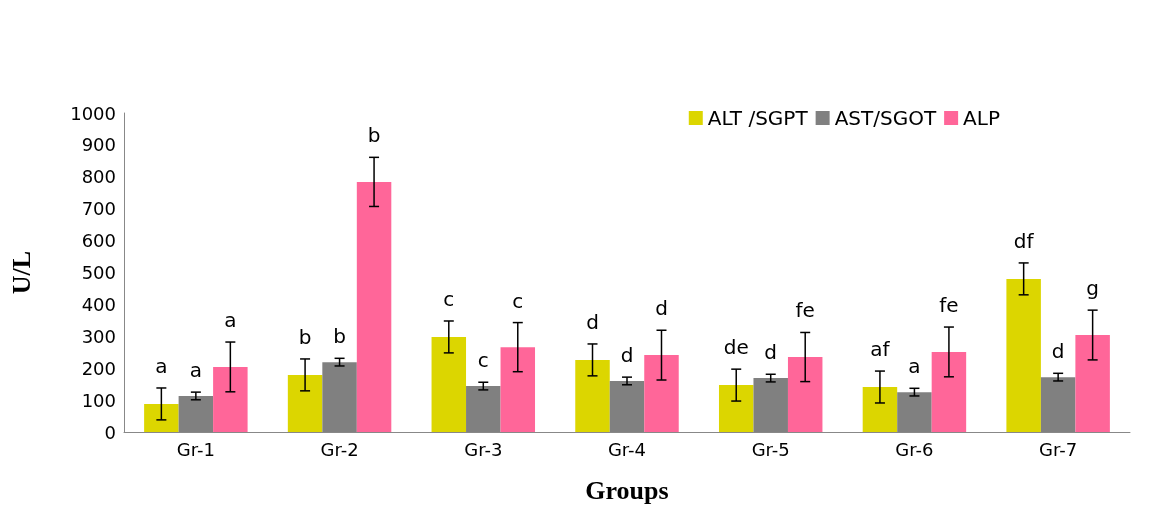  Describe the element at coordinates (627, 449) in the screenshot. I see `x-tick-label: Gr-4` at that location.